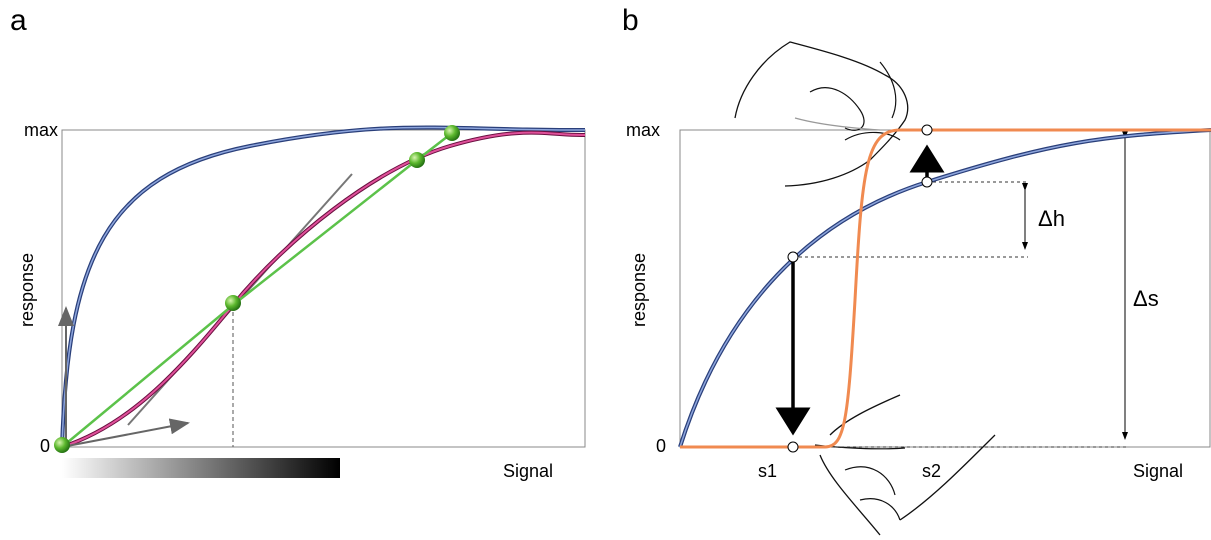  Describe the element at coordinates (837, 124) in the screenshot. I see `hand-top-shadow` at that location.